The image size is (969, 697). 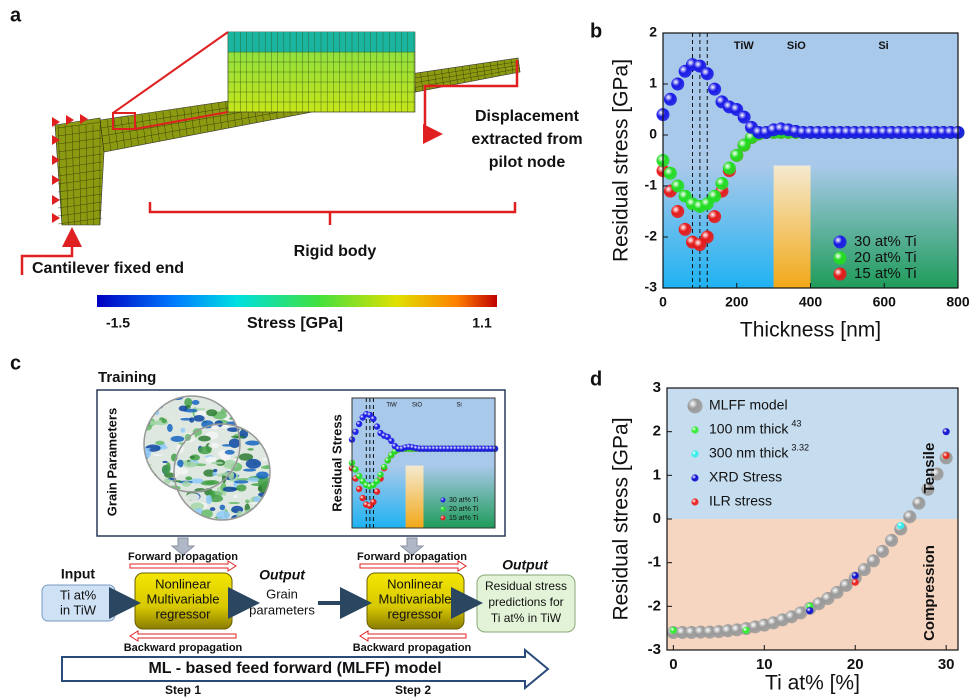 What do you see at coordinates (423, 463) in the screenshot?
I see `inset-chart: TiW SiO Si 30 at% Ti 20 at% Ti 15 at% Ti` at bounding box center [423, 463].